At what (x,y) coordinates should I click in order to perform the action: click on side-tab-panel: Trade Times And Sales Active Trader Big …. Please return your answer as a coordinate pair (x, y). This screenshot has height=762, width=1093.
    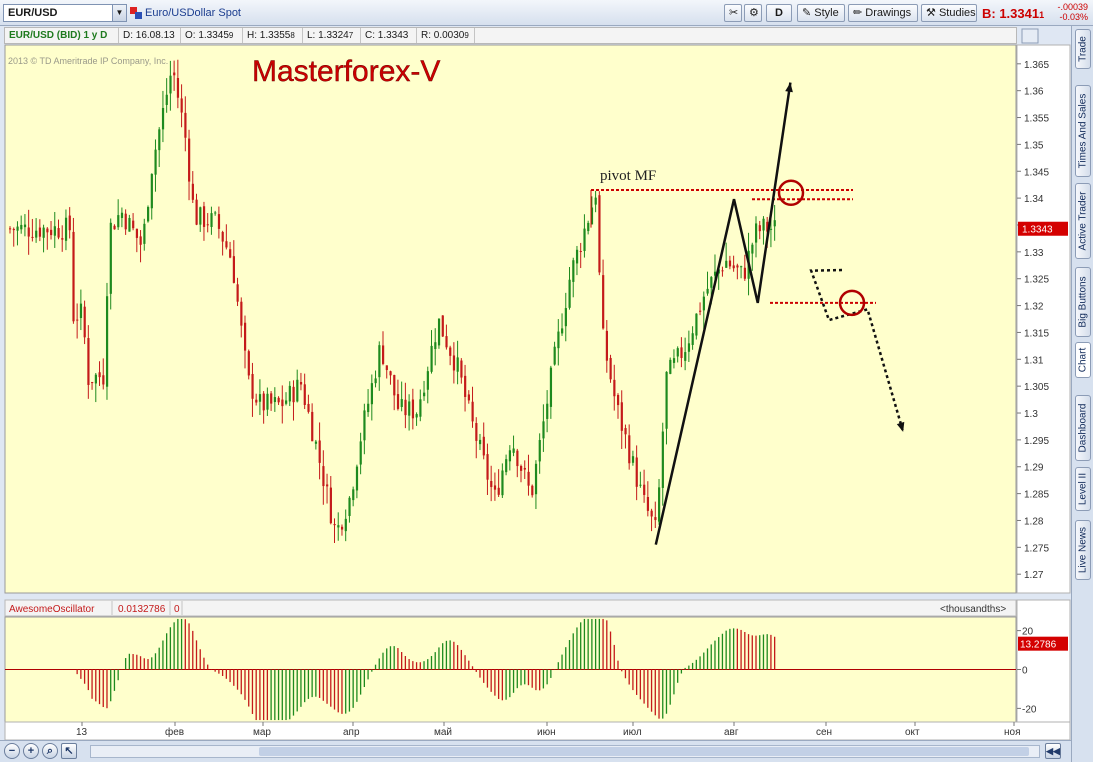
    Looking at the image, I should click on (1082, 394).